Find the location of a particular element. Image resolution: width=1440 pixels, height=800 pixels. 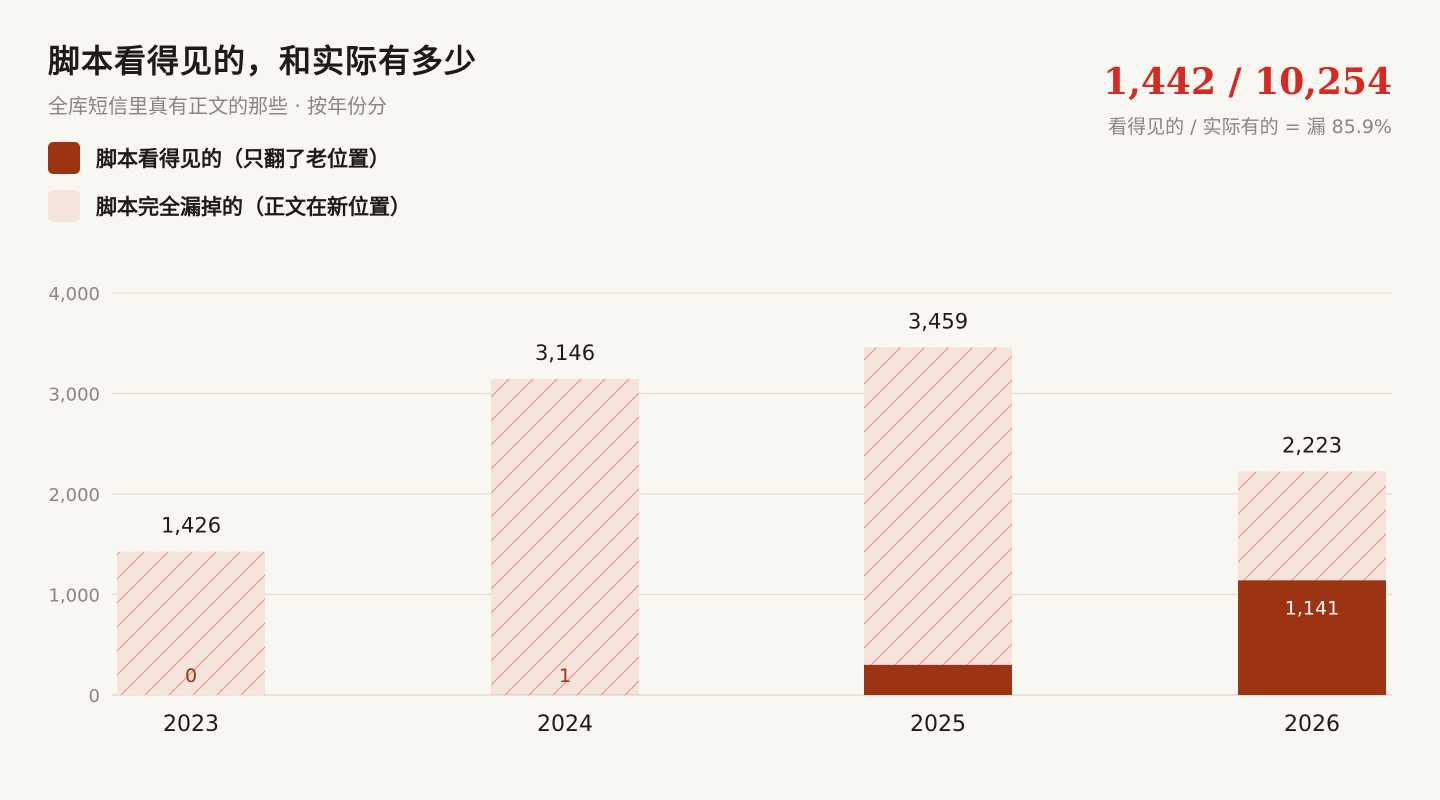

kpi-caption: 看得见的 / 实际有的 = 漏 85.9% is located at coordinates (1250, 127).